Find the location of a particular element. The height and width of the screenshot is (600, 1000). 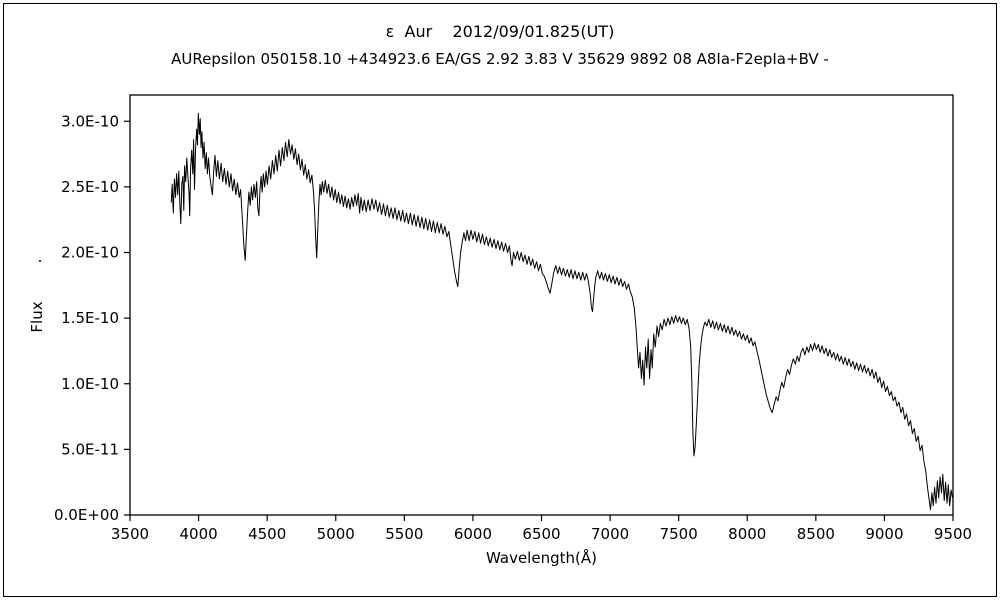

x-axis-label: Wavelength(Å) is located at coordinates (541, 557).